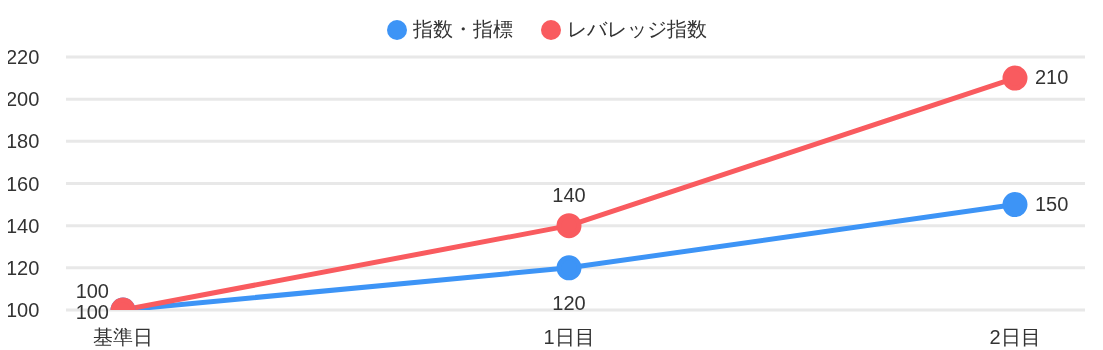  What do you see at coordinates (23, 141) in the screenshot?
I see `y-tick-label: 180` at bounding box center [23, 141].